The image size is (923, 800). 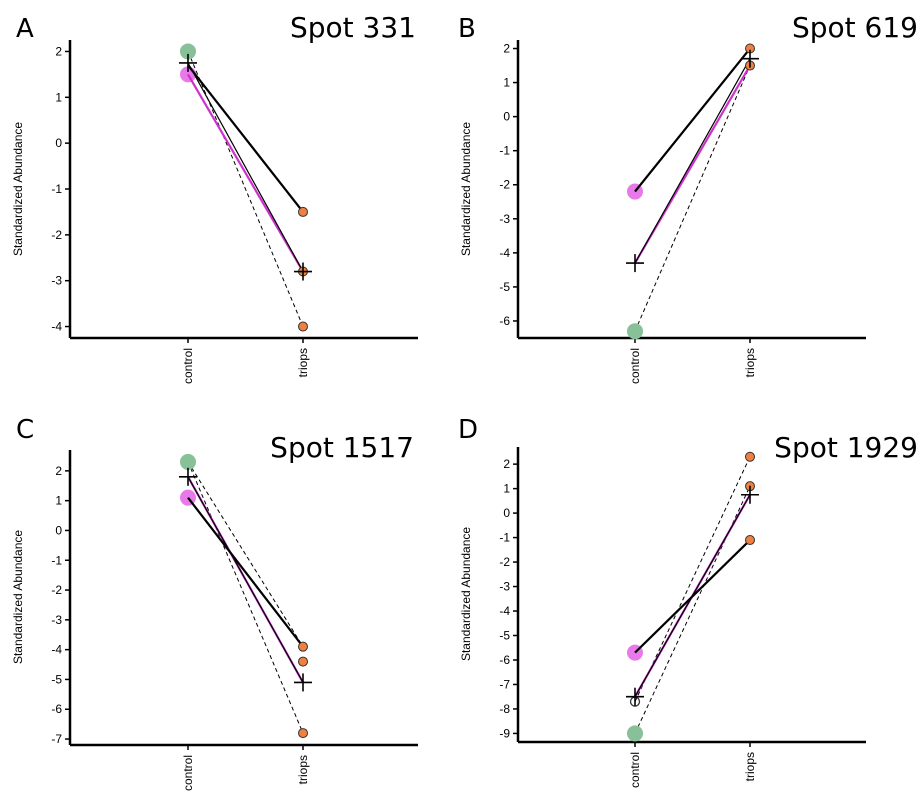 What do you see at coordinates (855, 27) in the screenshot?
I see `chart-title: Spot 619` at bounding box center [855, 27].